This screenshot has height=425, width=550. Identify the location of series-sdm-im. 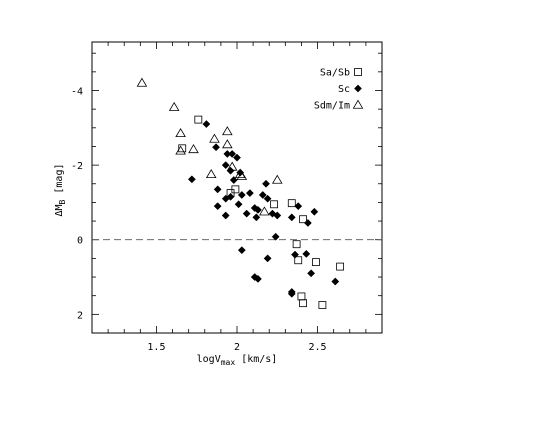
(209, 146).